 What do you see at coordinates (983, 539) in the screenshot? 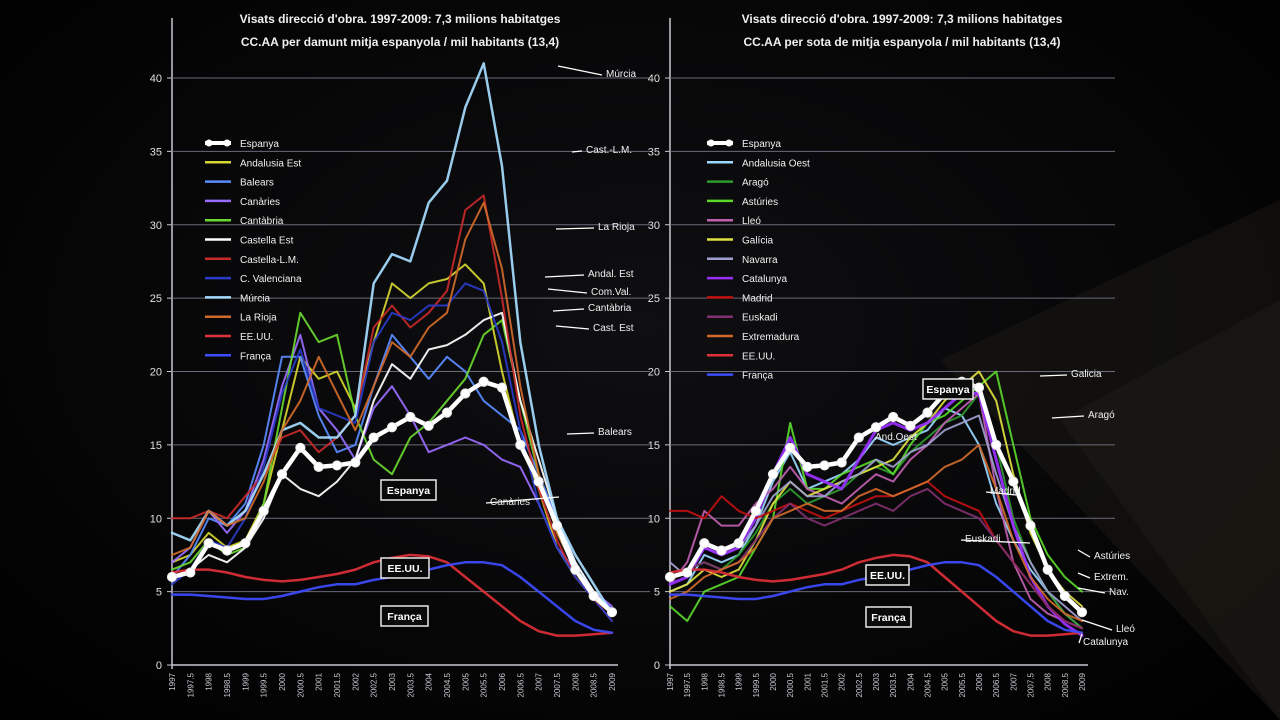
I see `end-label: Euskadi` at bounding box center [983, 539].